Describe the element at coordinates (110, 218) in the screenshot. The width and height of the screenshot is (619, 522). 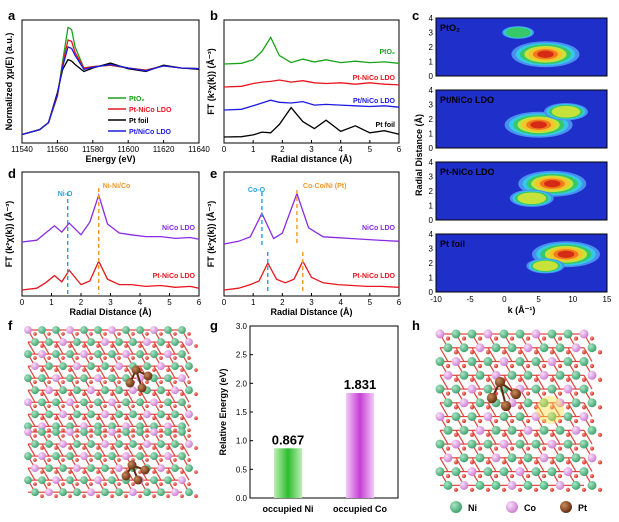
I see `series-line-nicoldo` at that location.